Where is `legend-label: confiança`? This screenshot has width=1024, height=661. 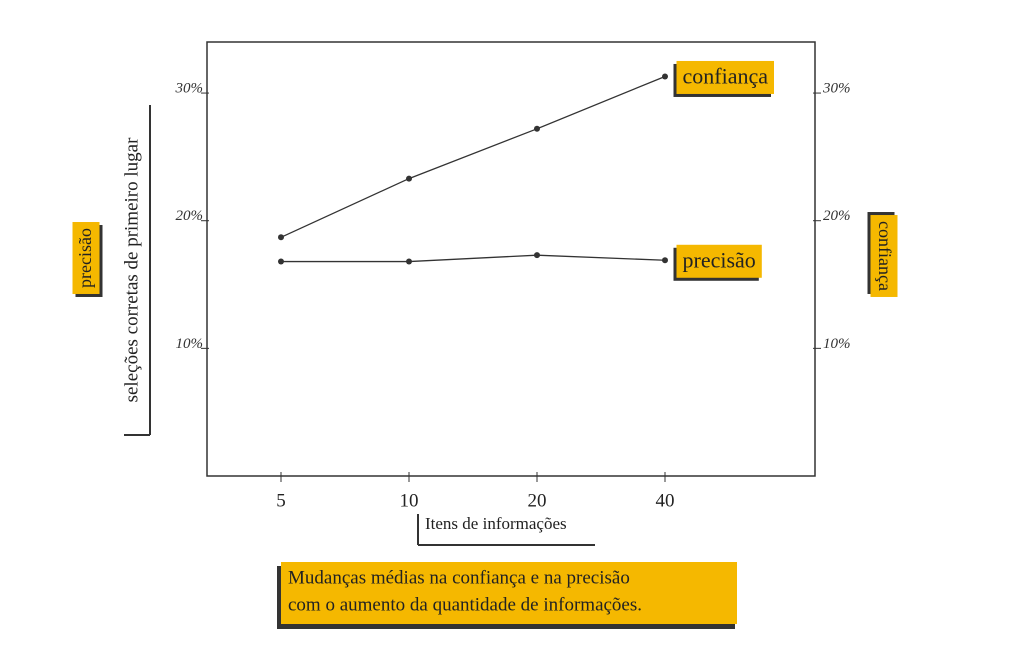 legend-label: confiança is located at coordinates (723, 78).